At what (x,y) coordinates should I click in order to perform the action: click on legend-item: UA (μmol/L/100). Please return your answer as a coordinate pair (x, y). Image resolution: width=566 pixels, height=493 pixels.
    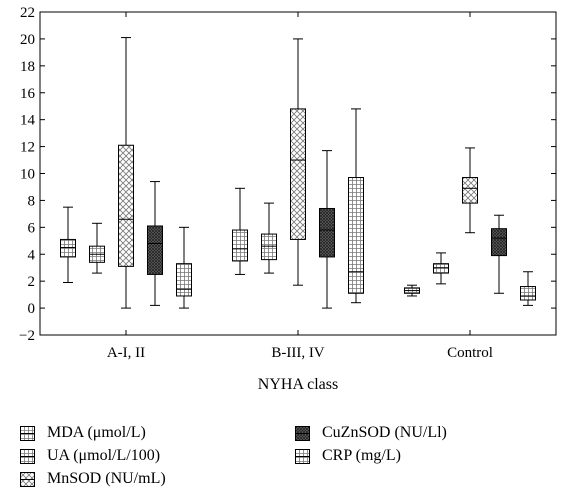
    Looking at the image, I should click on (90, 456).